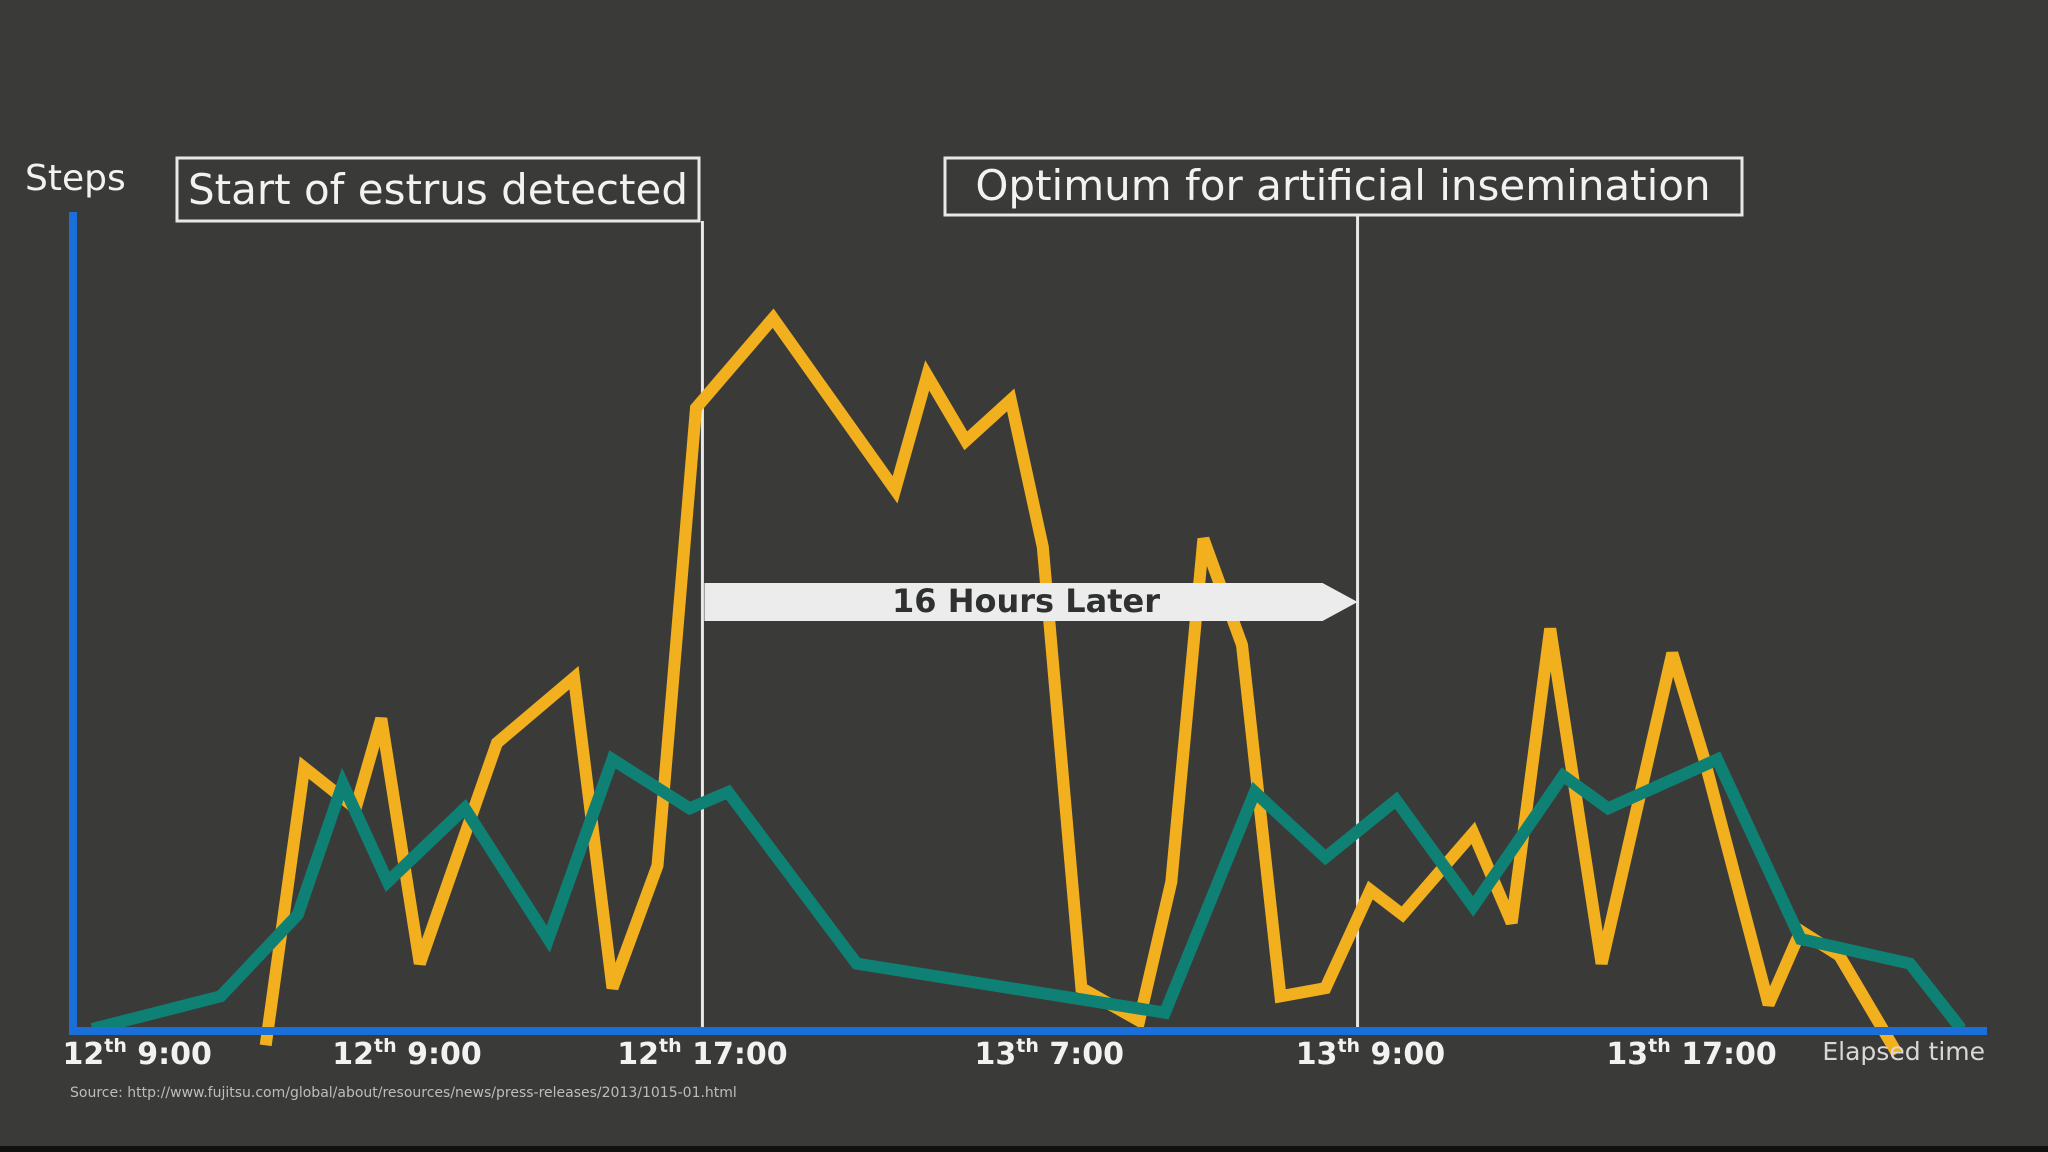 The width and height of the screenshot is (2048, 1152). I want to click on x-tick-label-3: 12th 17:00, so click(702, 1053).